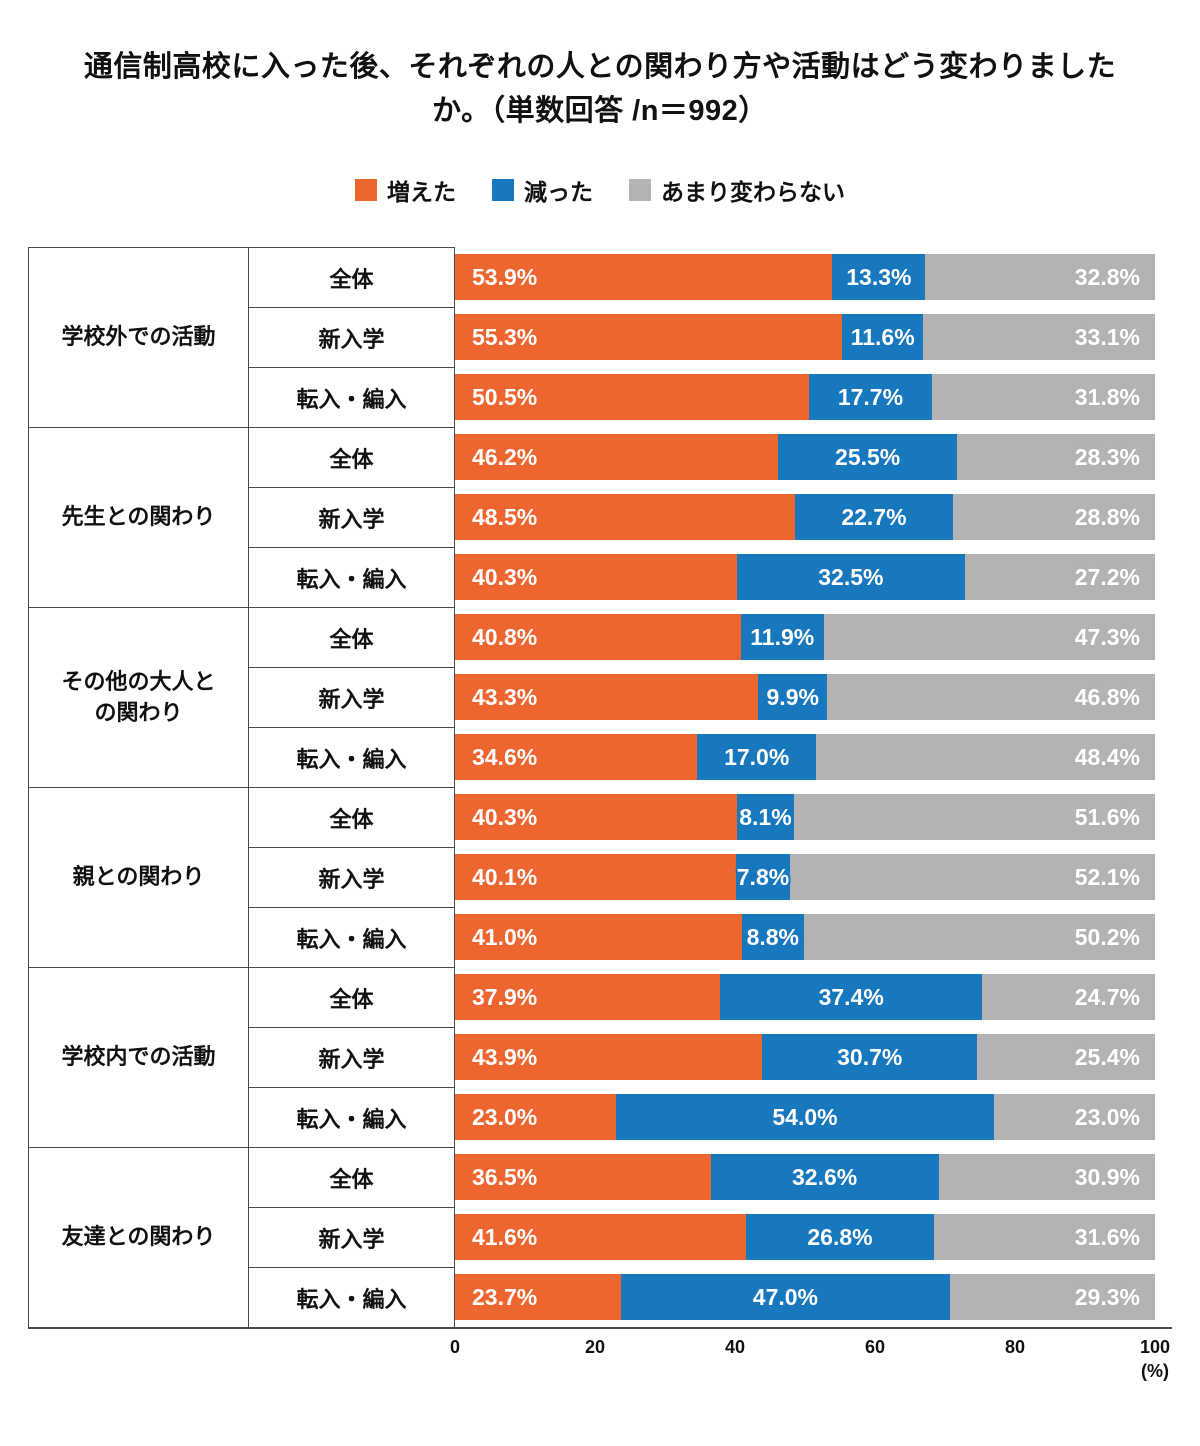 The width and height of the screenshot is (1200, 1446). I want to click on bar-value-label: 48.4%, so click(1107, 756).